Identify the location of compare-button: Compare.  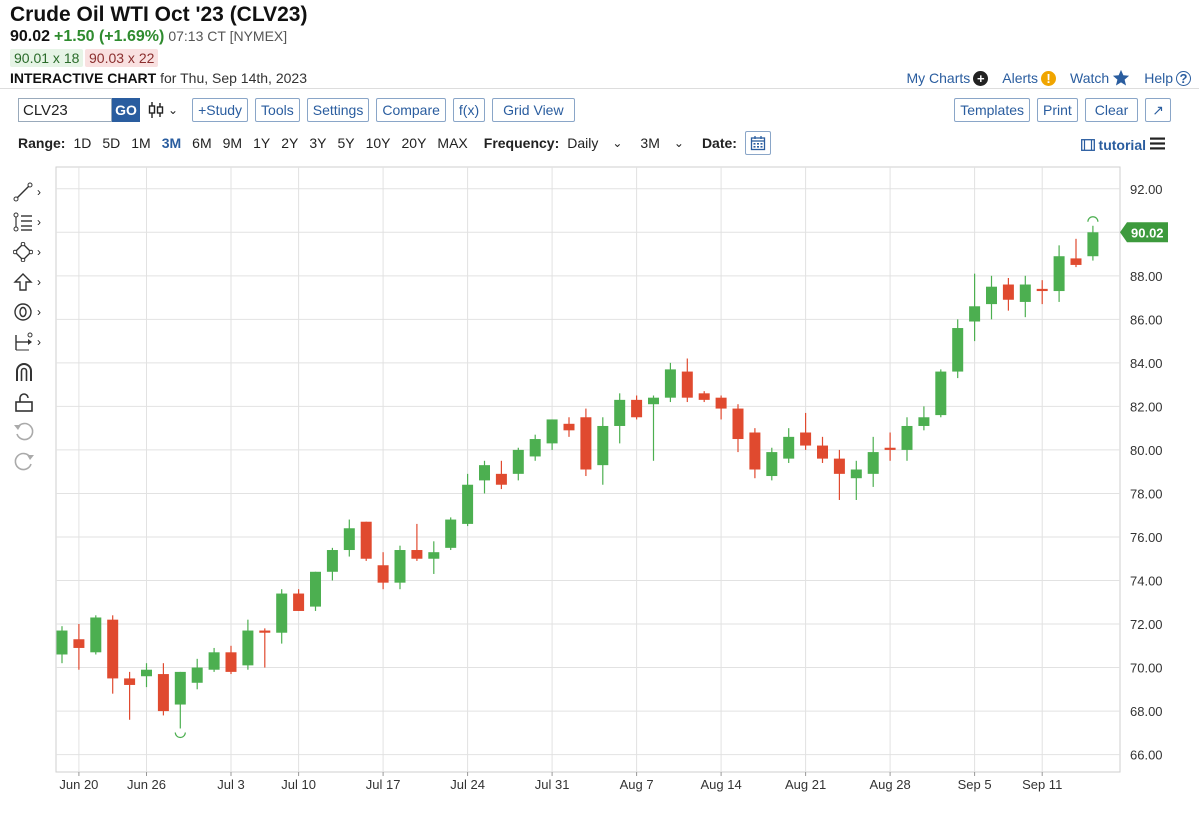
(411, 110).